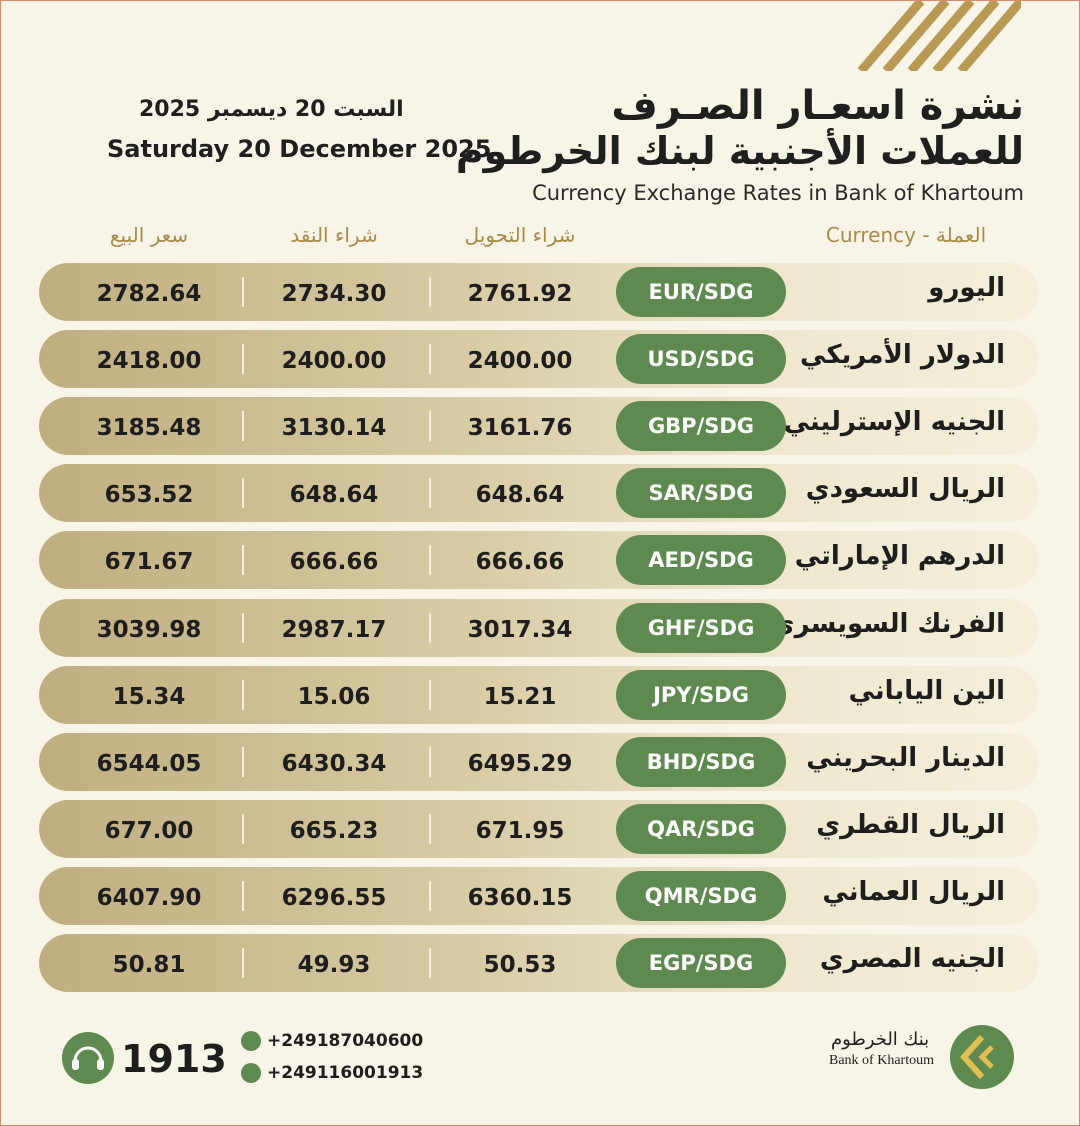  Describe the element at coordinates (701, 292) in the screenshot. I see `currency-code: EUR/SDG` at that location.